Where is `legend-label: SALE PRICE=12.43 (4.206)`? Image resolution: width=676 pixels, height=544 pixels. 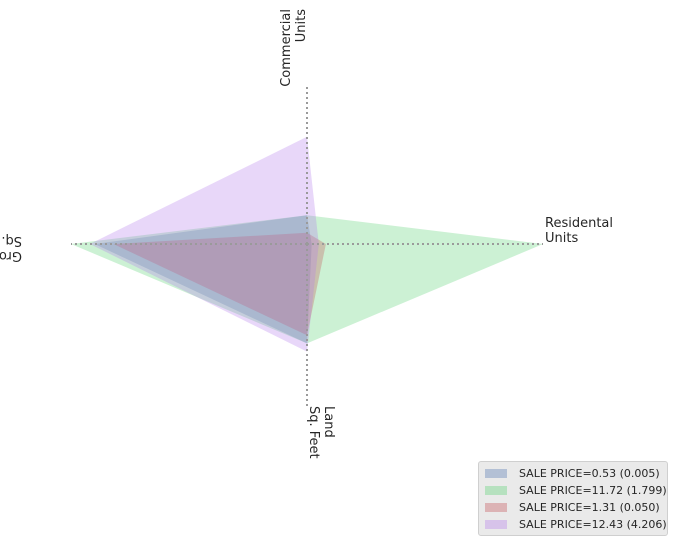
legend-label: SALE PRICE=12.43 (4.206) is located at coordinates (593, 524).